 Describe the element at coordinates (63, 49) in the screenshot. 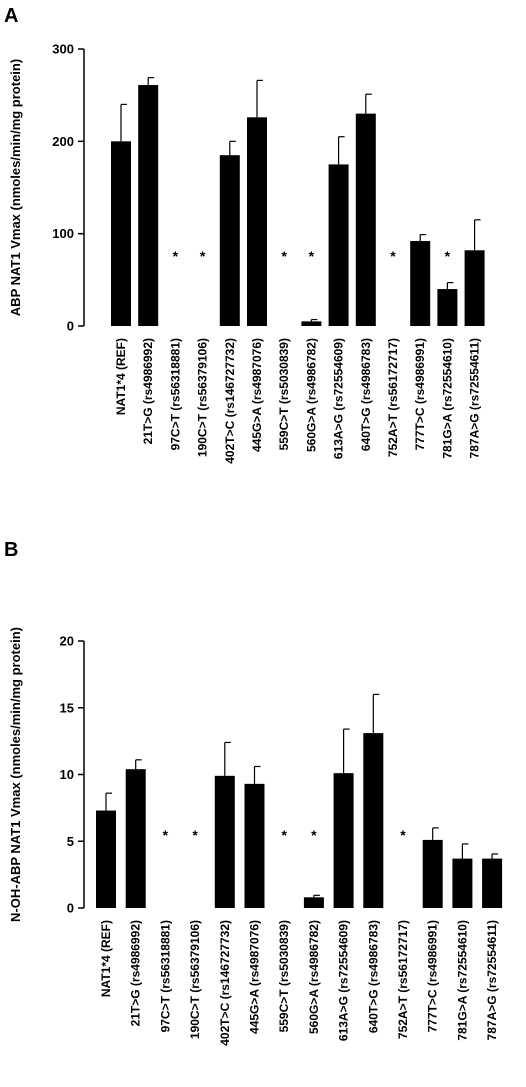

I see `y-tick-label: 300` at that location.